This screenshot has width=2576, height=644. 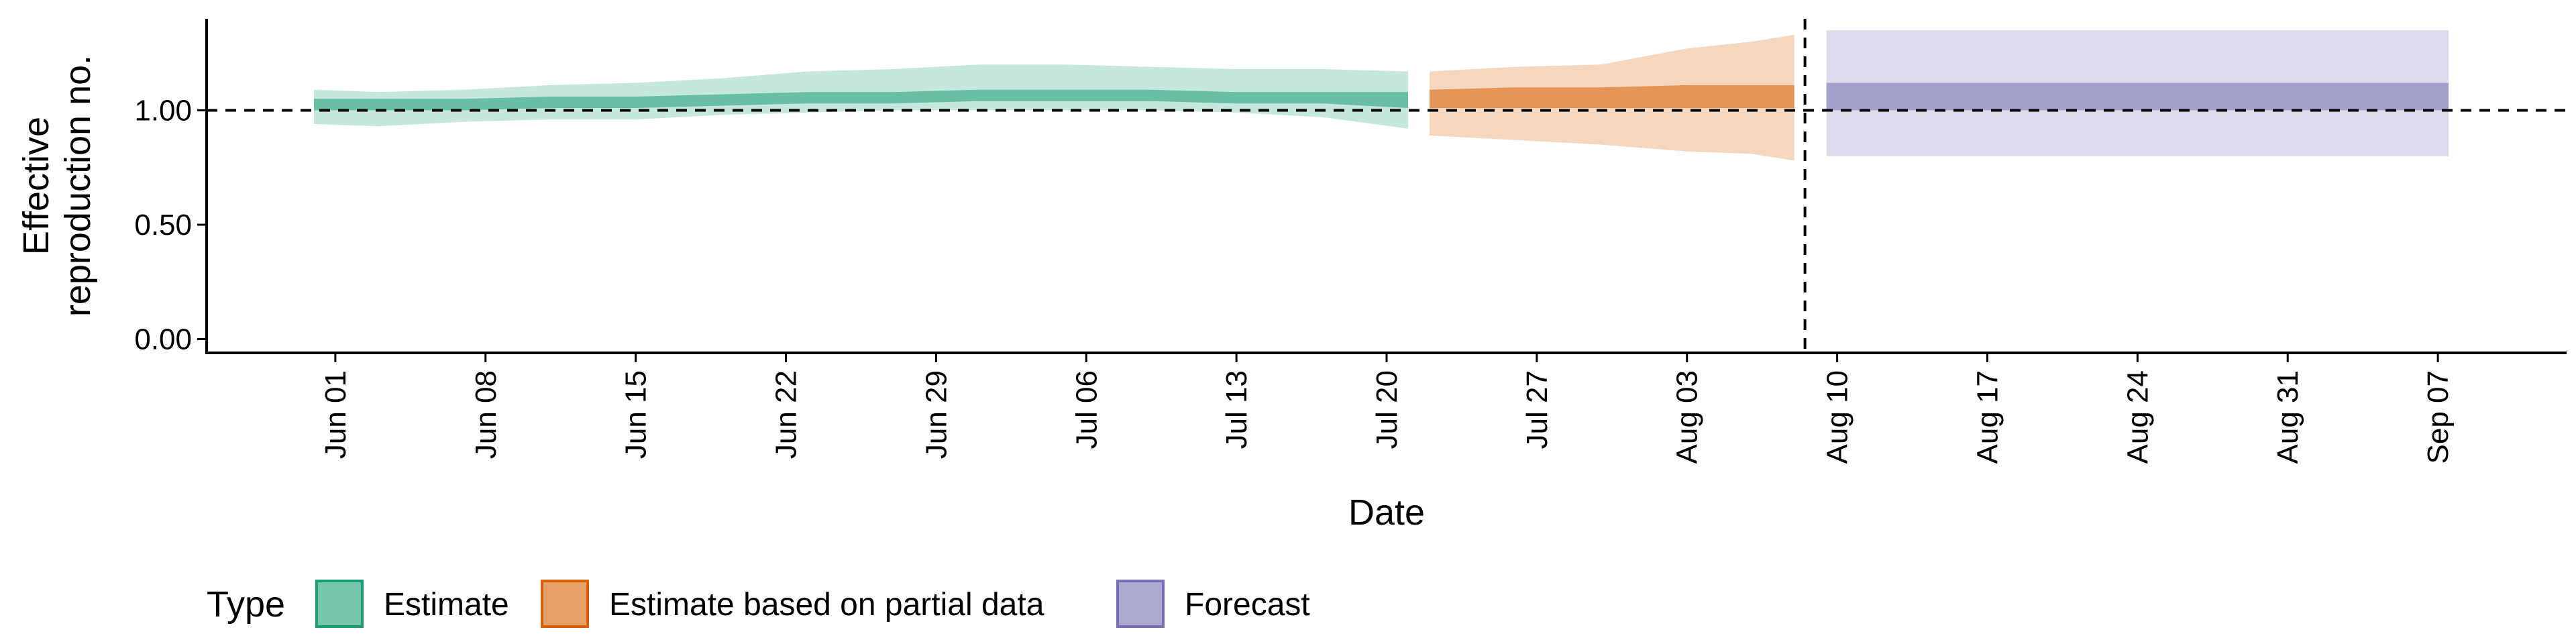 I want to click on y-tick-label: 0.50, so click(x=163, y=225).